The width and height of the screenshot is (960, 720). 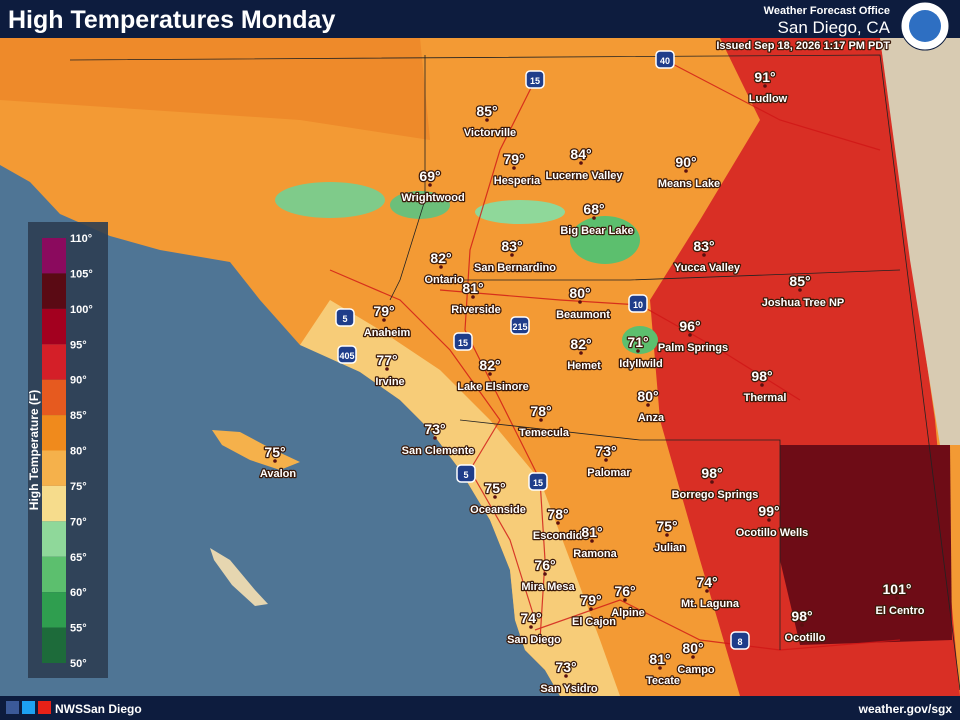 I want to click on social-handle: NWSSan Diego, so click(x=98, y=709).